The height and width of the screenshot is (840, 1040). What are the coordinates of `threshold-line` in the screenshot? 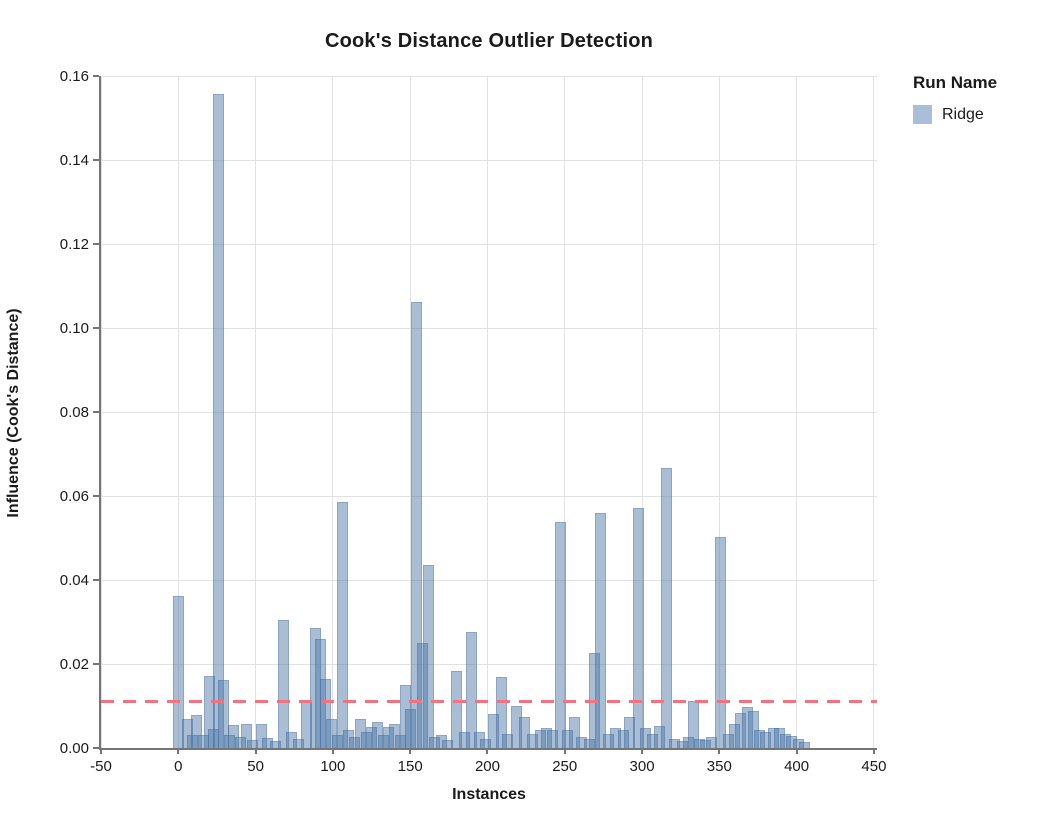 It's located at (489, 702).